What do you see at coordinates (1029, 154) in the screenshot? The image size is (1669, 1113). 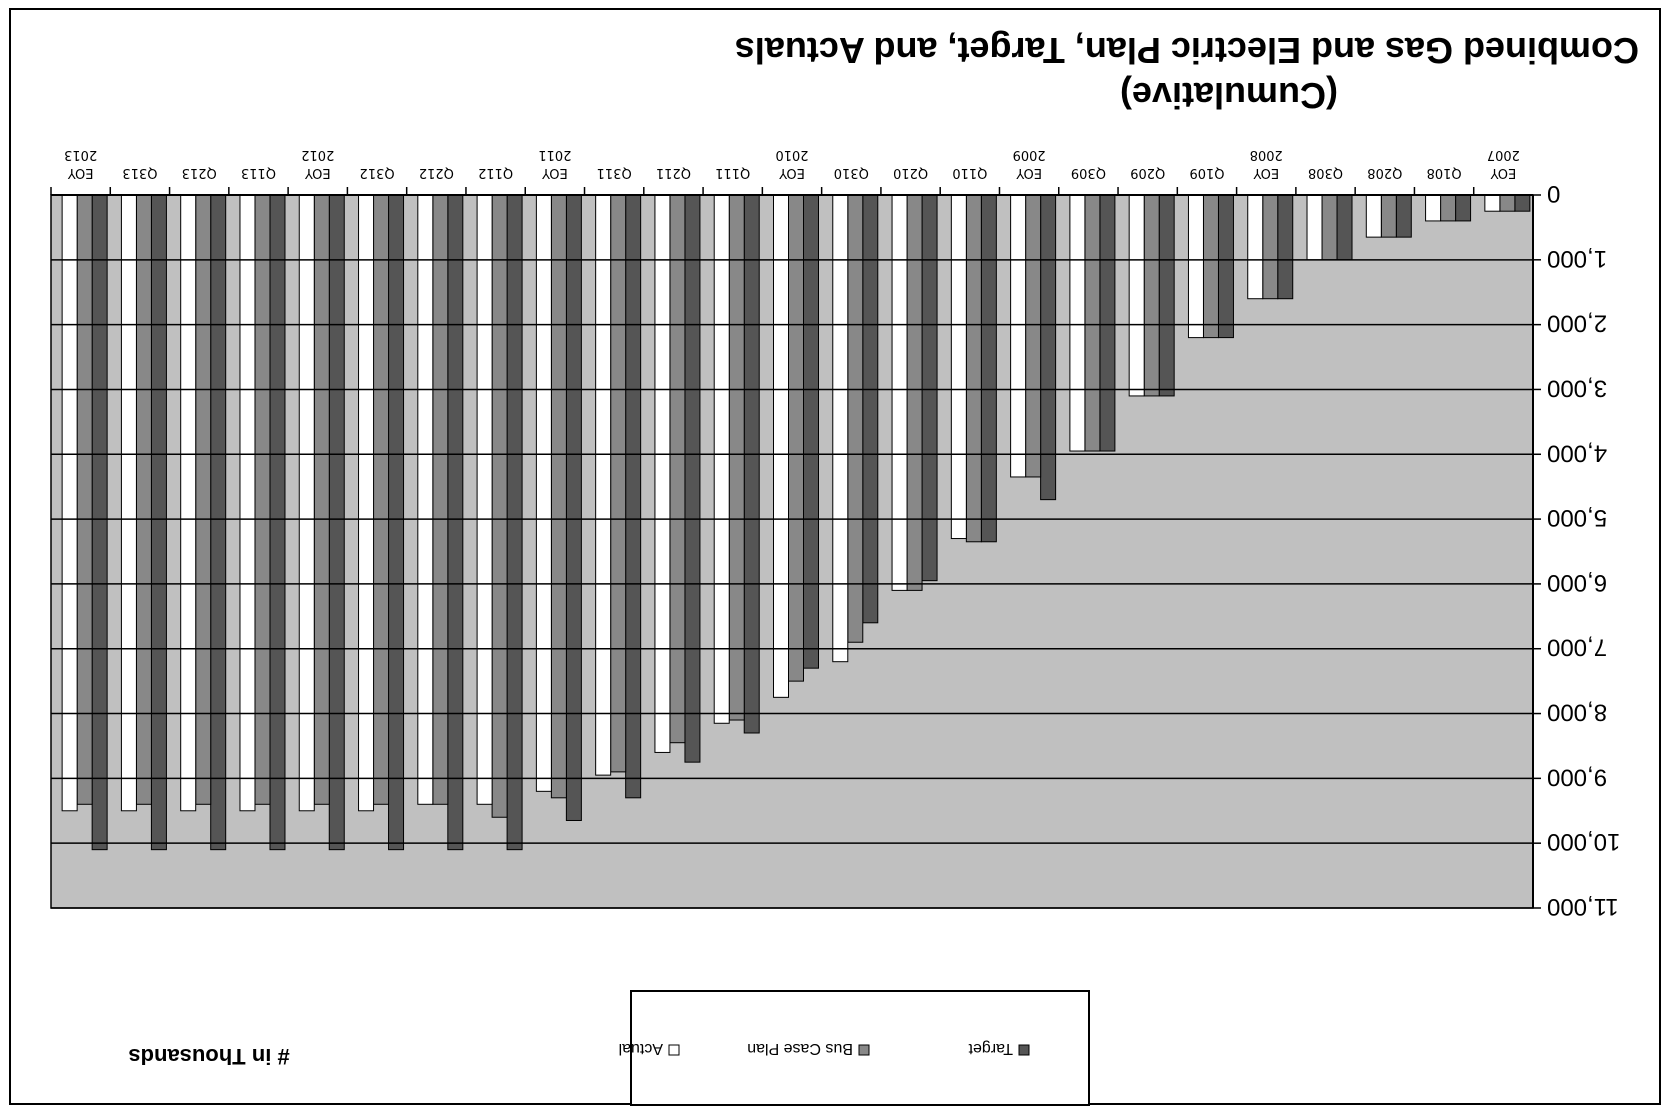 I see `x-tick-label-year: 2009` at bounding box center [1029, 154].